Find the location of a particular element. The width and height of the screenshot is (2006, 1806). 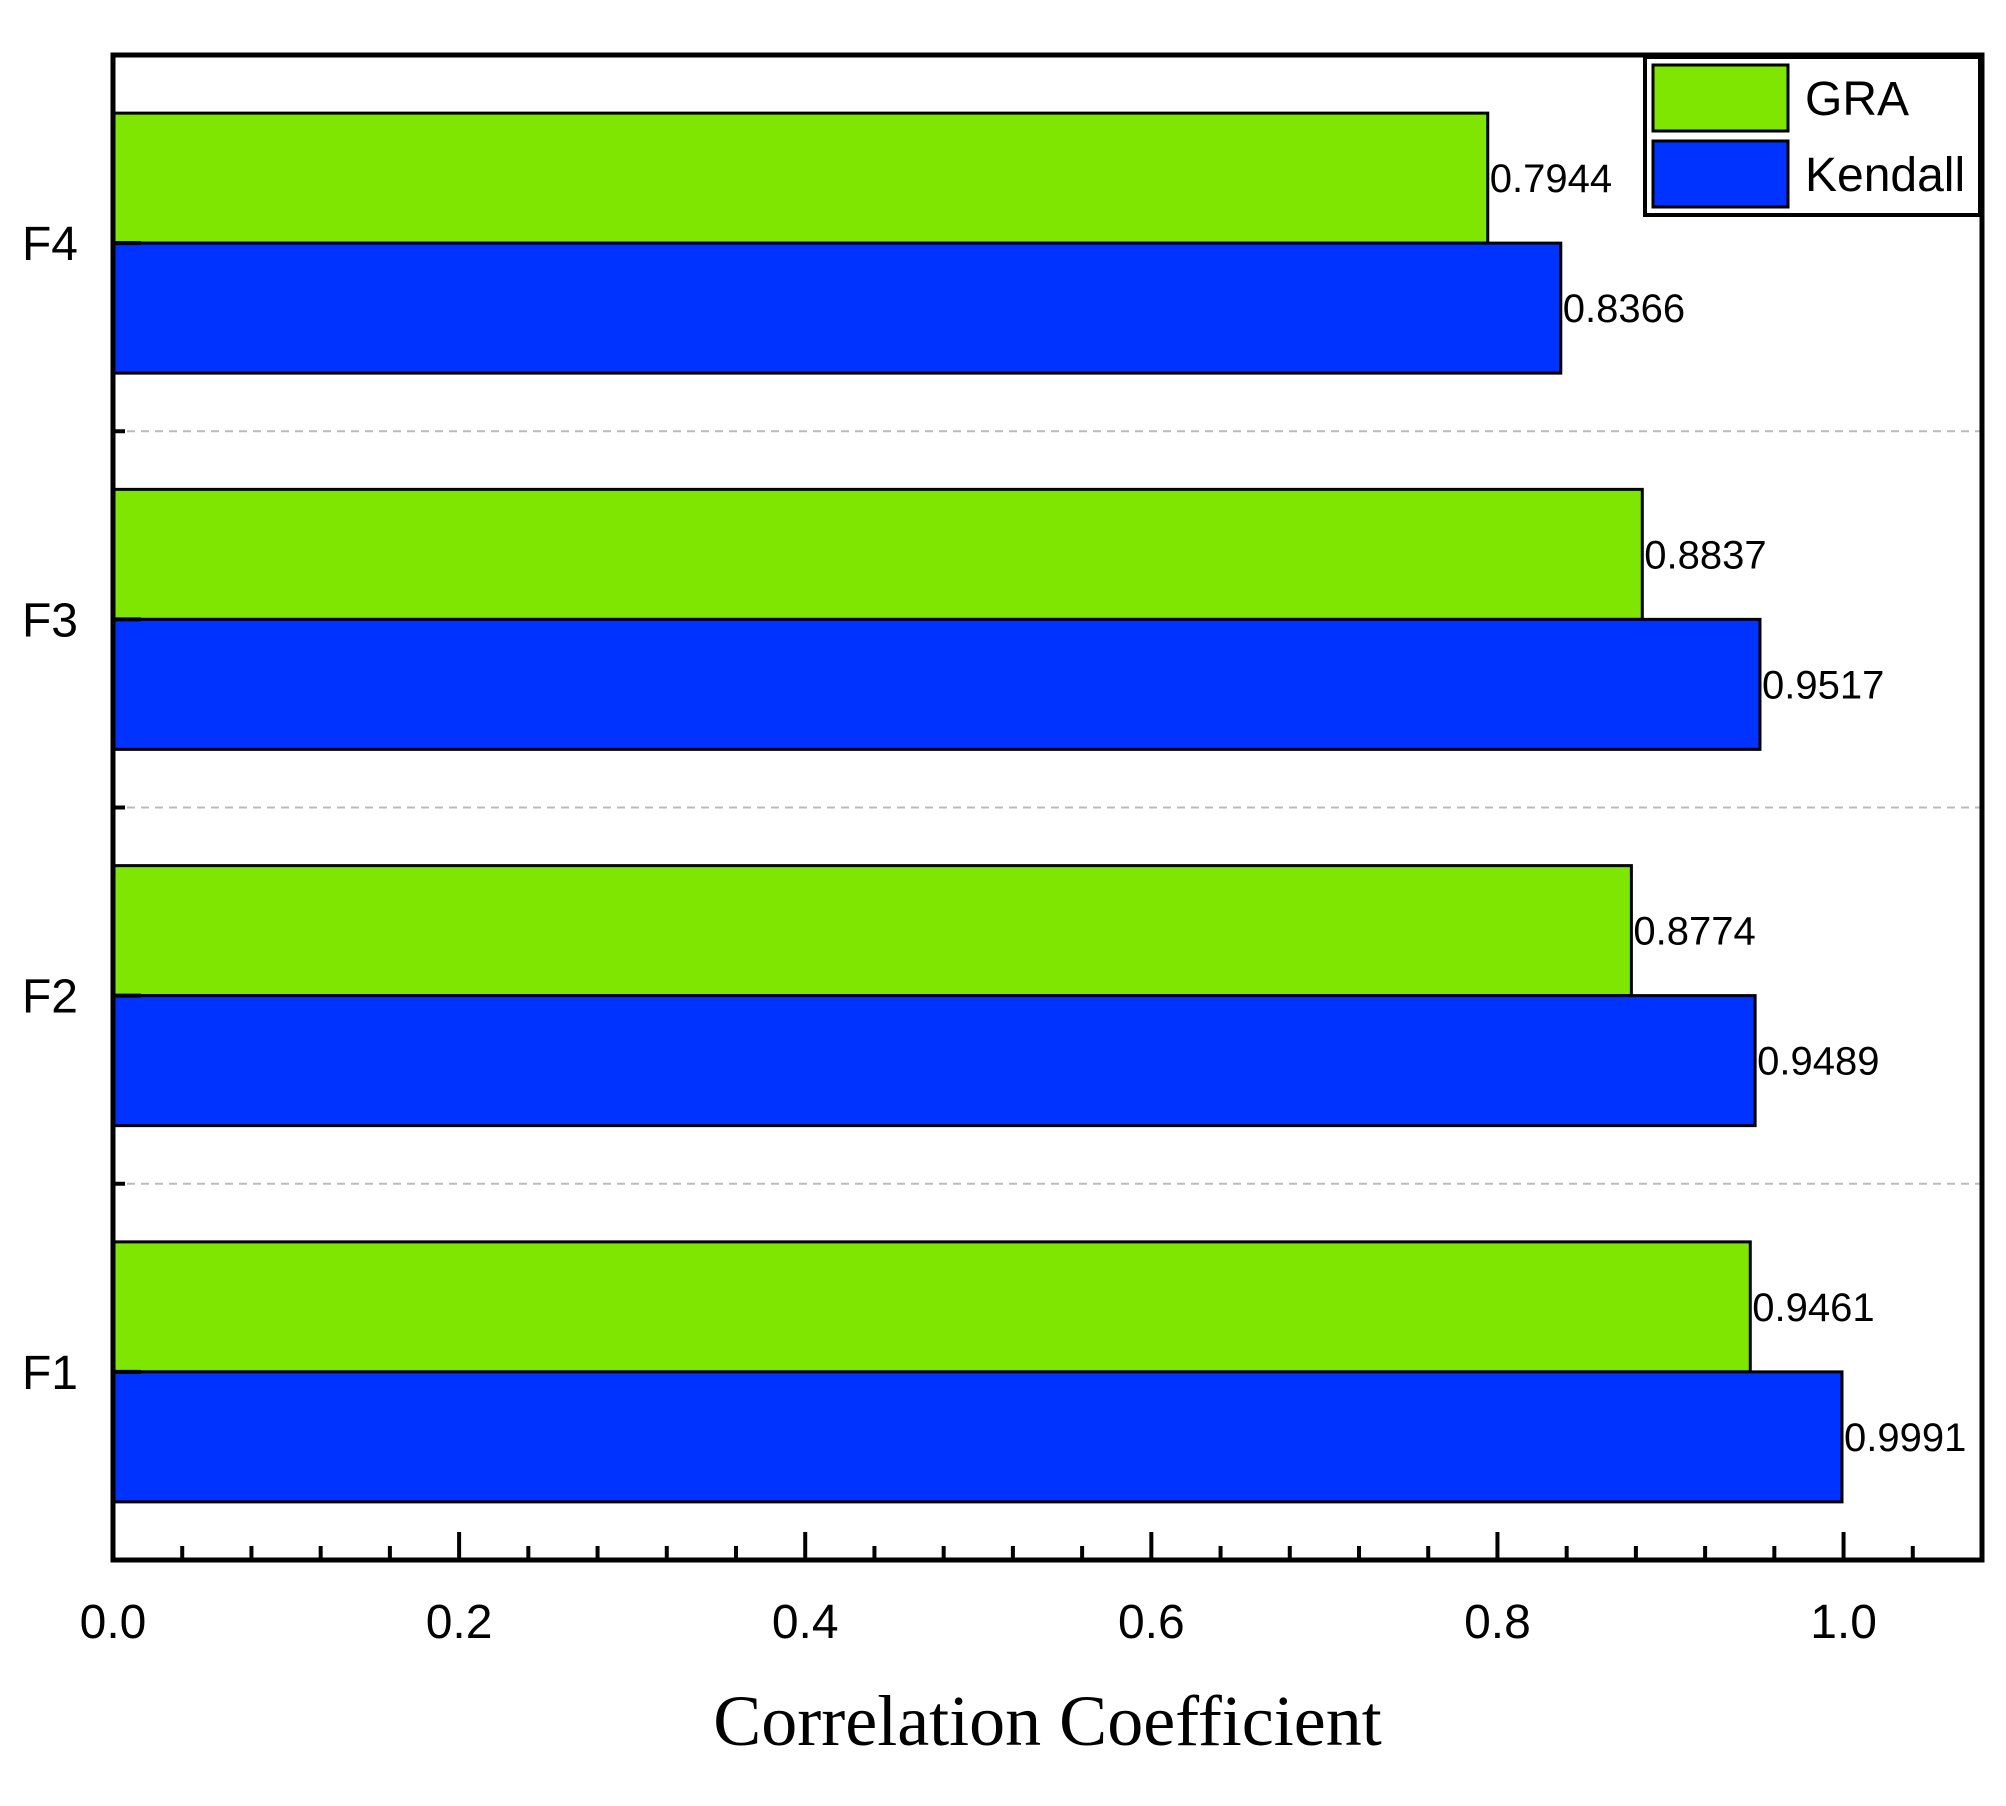

x-tick-label: 0.2 is located at coordinates (459, 1622).